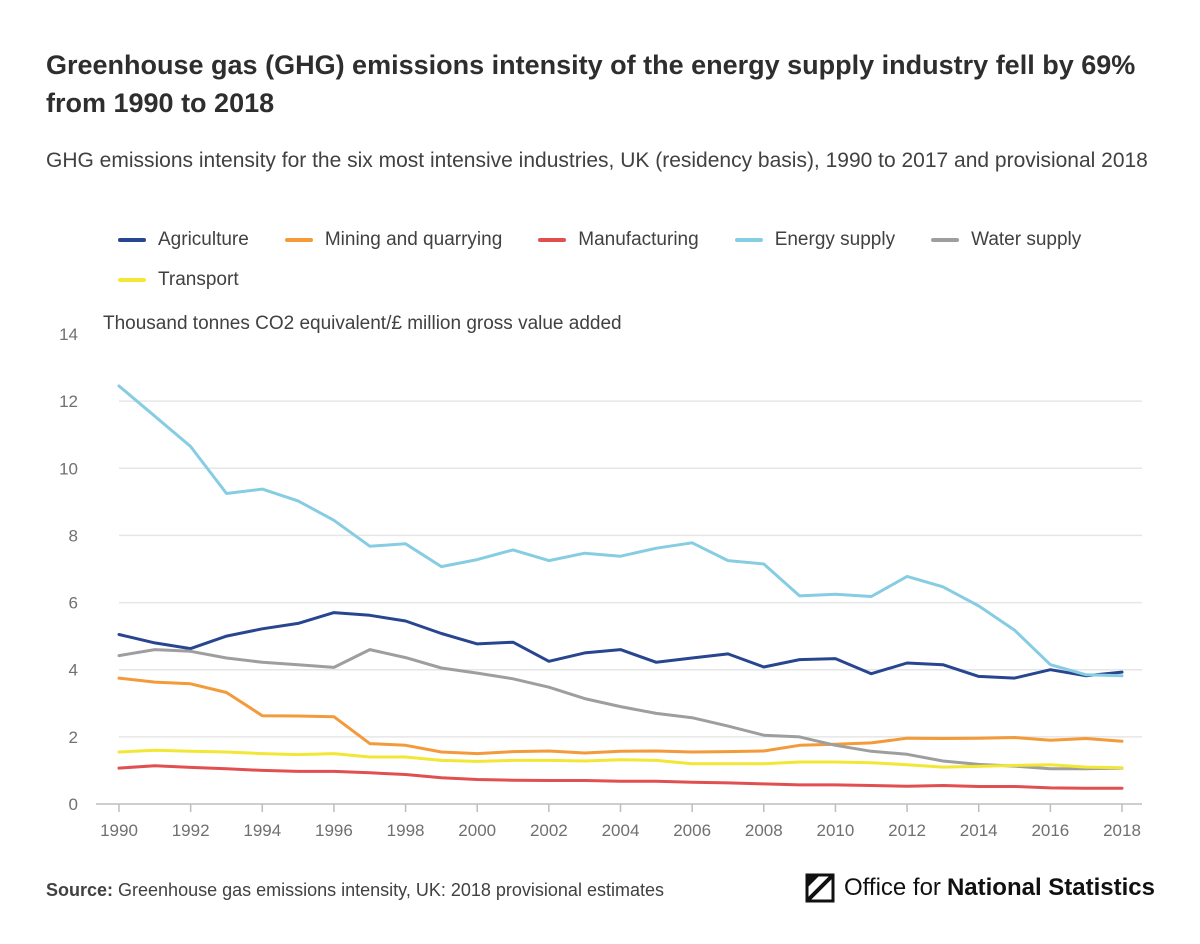 This screenshot has width=1200, height=944. I want to click on y-tick-label: 0, so click(73, 804).